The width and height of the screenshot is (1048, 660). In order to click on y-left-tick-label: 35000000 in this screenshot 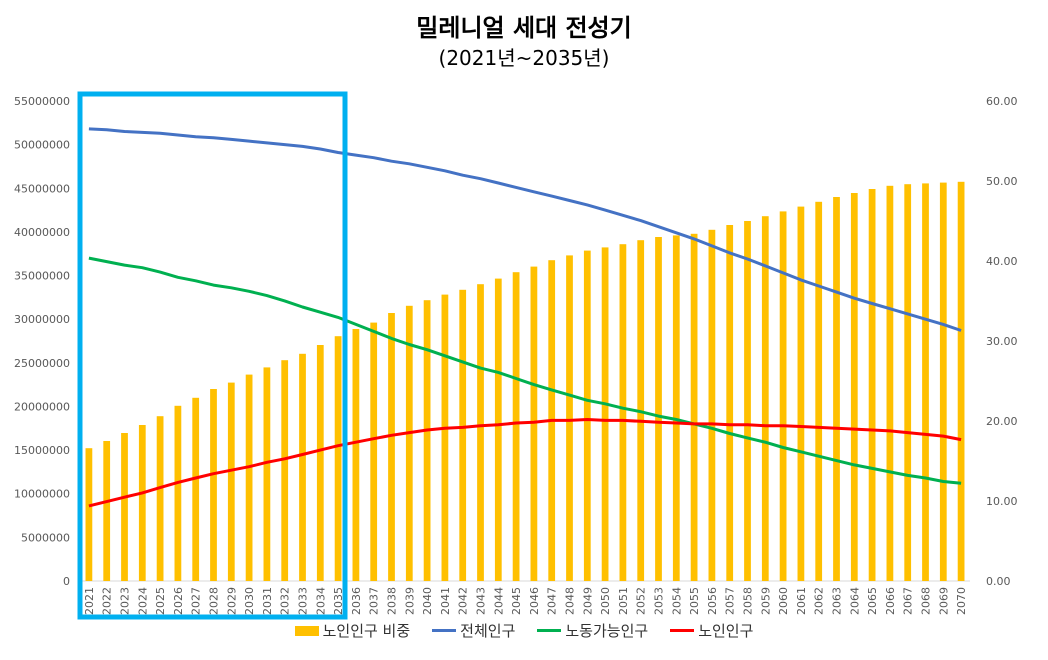, I will do `click(42, 276)`.